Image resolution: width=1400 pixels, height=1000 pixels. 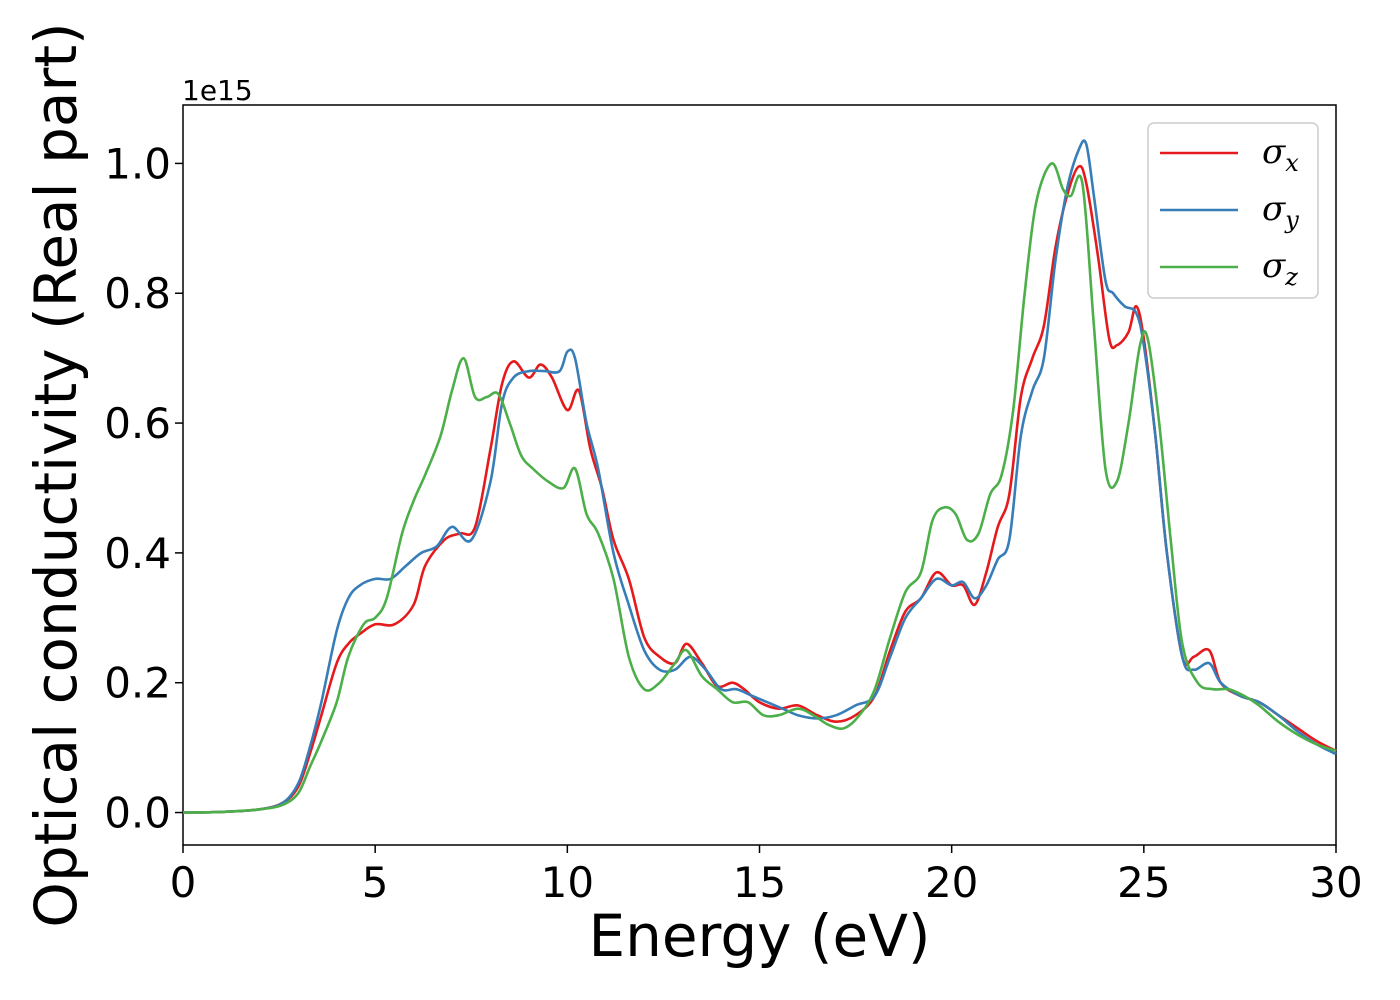 I want to click on x-axis-label: Energy (eV), so click(x=759, y=936).